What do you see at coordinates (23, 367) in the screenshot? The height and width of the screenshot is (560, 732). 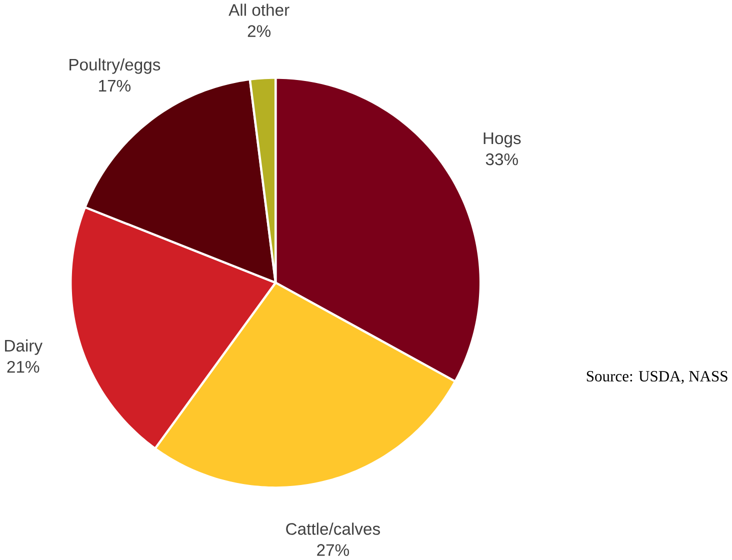 I see `data-label: 21%` at bounding box center [23, 367].